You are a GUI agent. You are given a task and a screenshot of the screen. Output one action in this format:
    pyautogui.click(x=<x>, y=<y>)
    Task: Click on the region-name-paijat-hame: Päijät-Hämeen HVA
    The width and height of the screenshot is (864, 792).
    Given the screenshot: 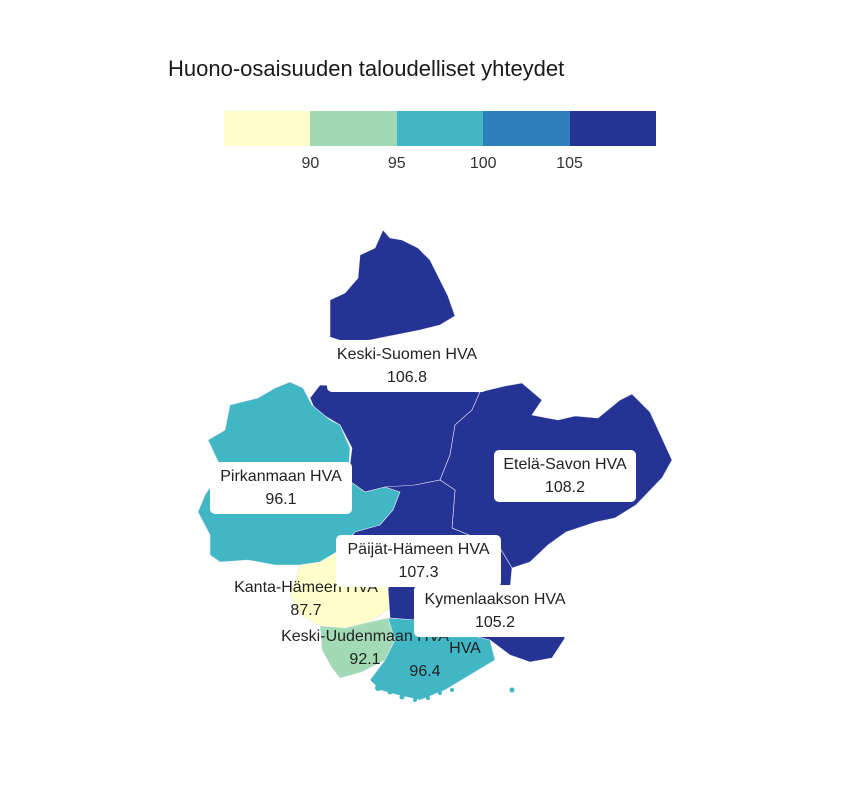 What is the action you would take?
    pyautogui.click(x=418, y=549)
    